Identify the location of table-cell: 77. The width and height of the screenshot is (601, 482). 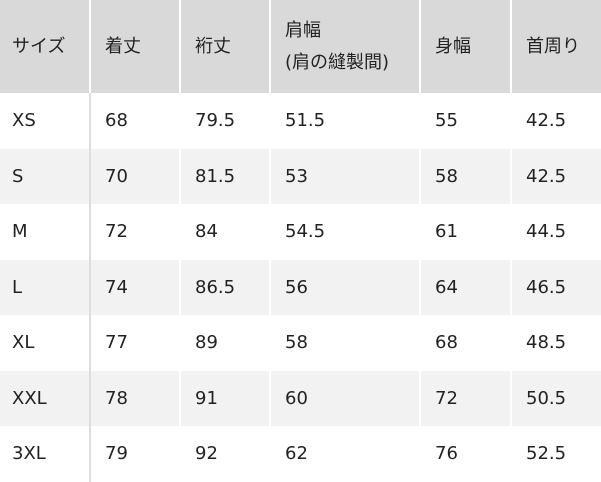
(134, 343).